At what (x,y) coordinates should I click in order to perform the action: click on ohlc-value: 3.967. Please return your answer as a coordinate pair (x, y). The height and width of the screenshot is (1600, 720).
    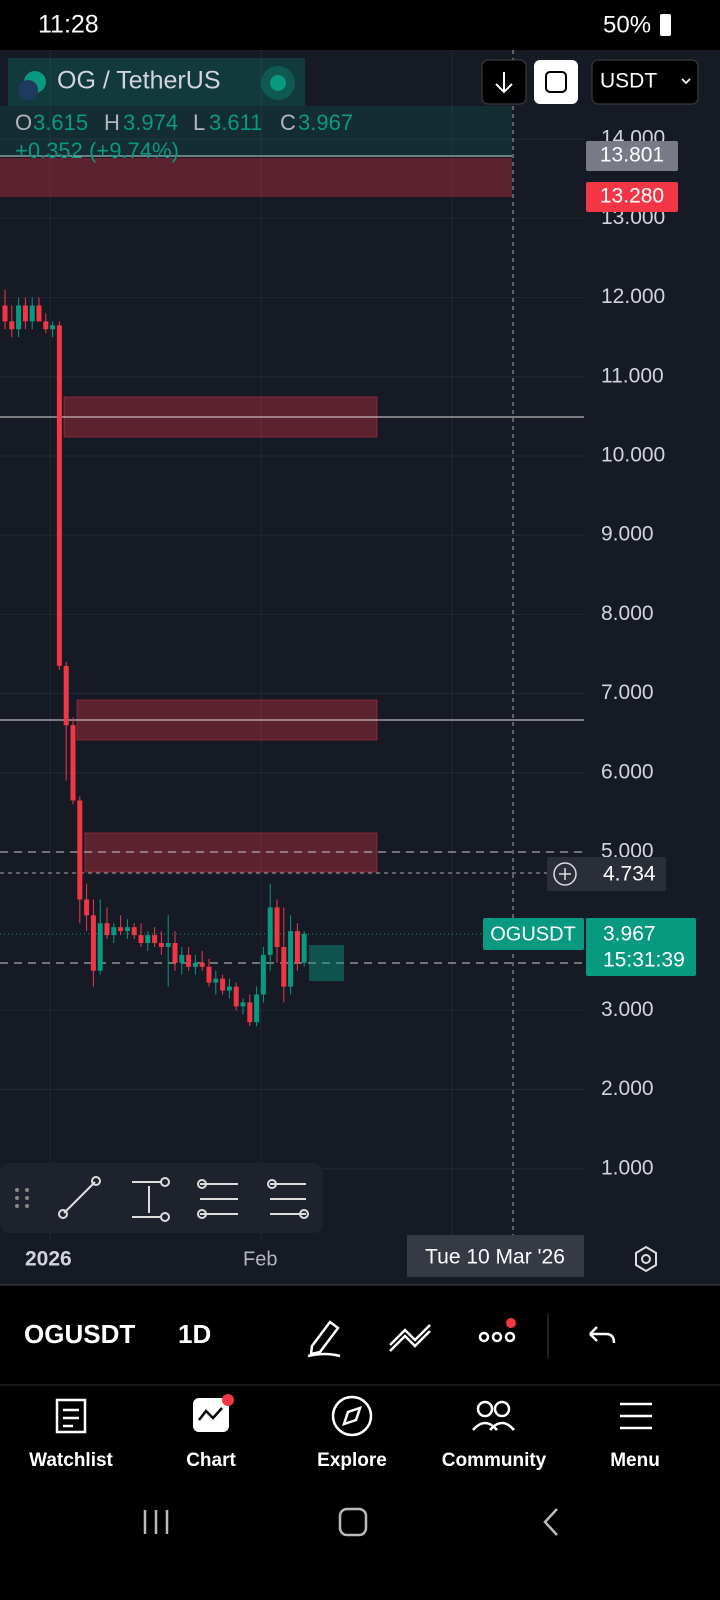
    Looking at the image, I should click on (325, 122).